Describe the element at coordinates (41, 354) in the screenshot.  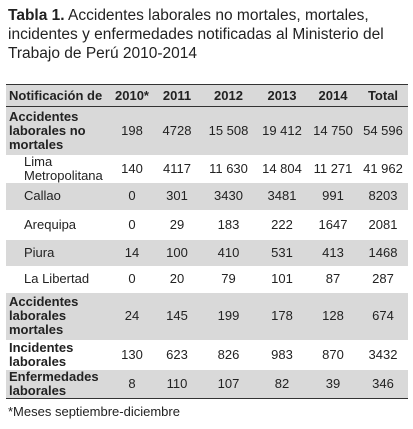
I see `row-label: Incidentes laborales` at that location.